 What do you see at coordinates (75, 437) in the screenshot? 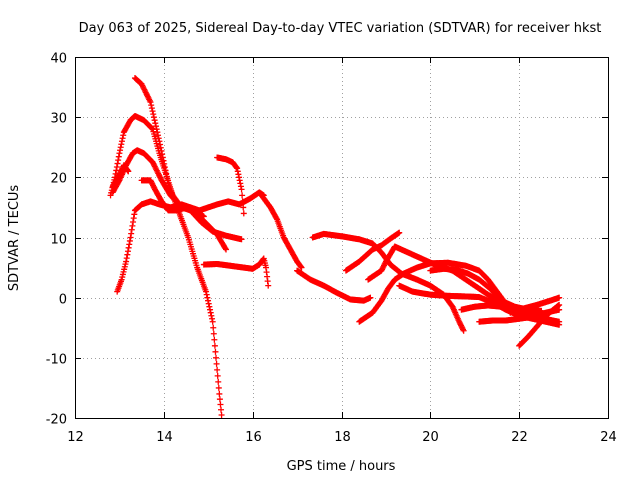
I see `x-tick-label: 12` at bounding box center [75, 437].